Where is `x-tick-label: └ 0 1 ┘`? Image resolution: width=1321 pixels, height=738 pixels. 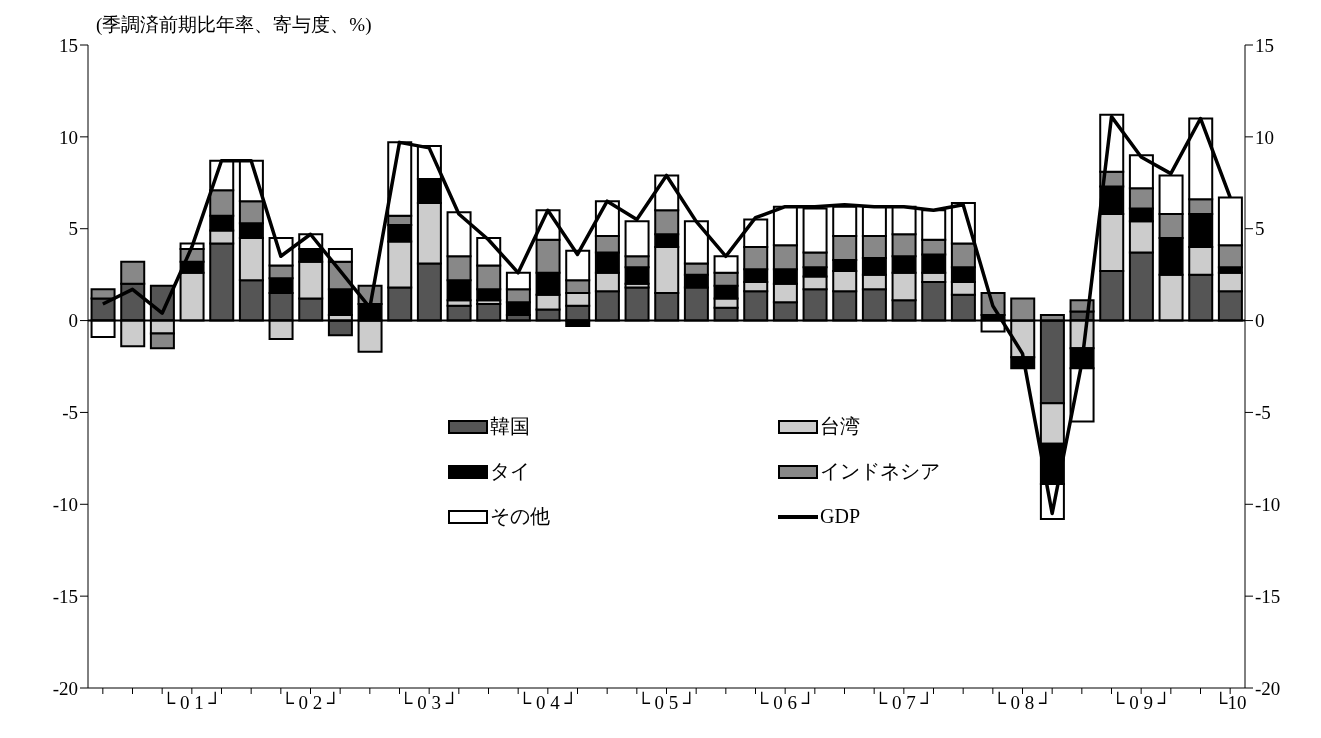
x-tick-label: └ 0 1 ┘ is located at coordinates (191, 702).